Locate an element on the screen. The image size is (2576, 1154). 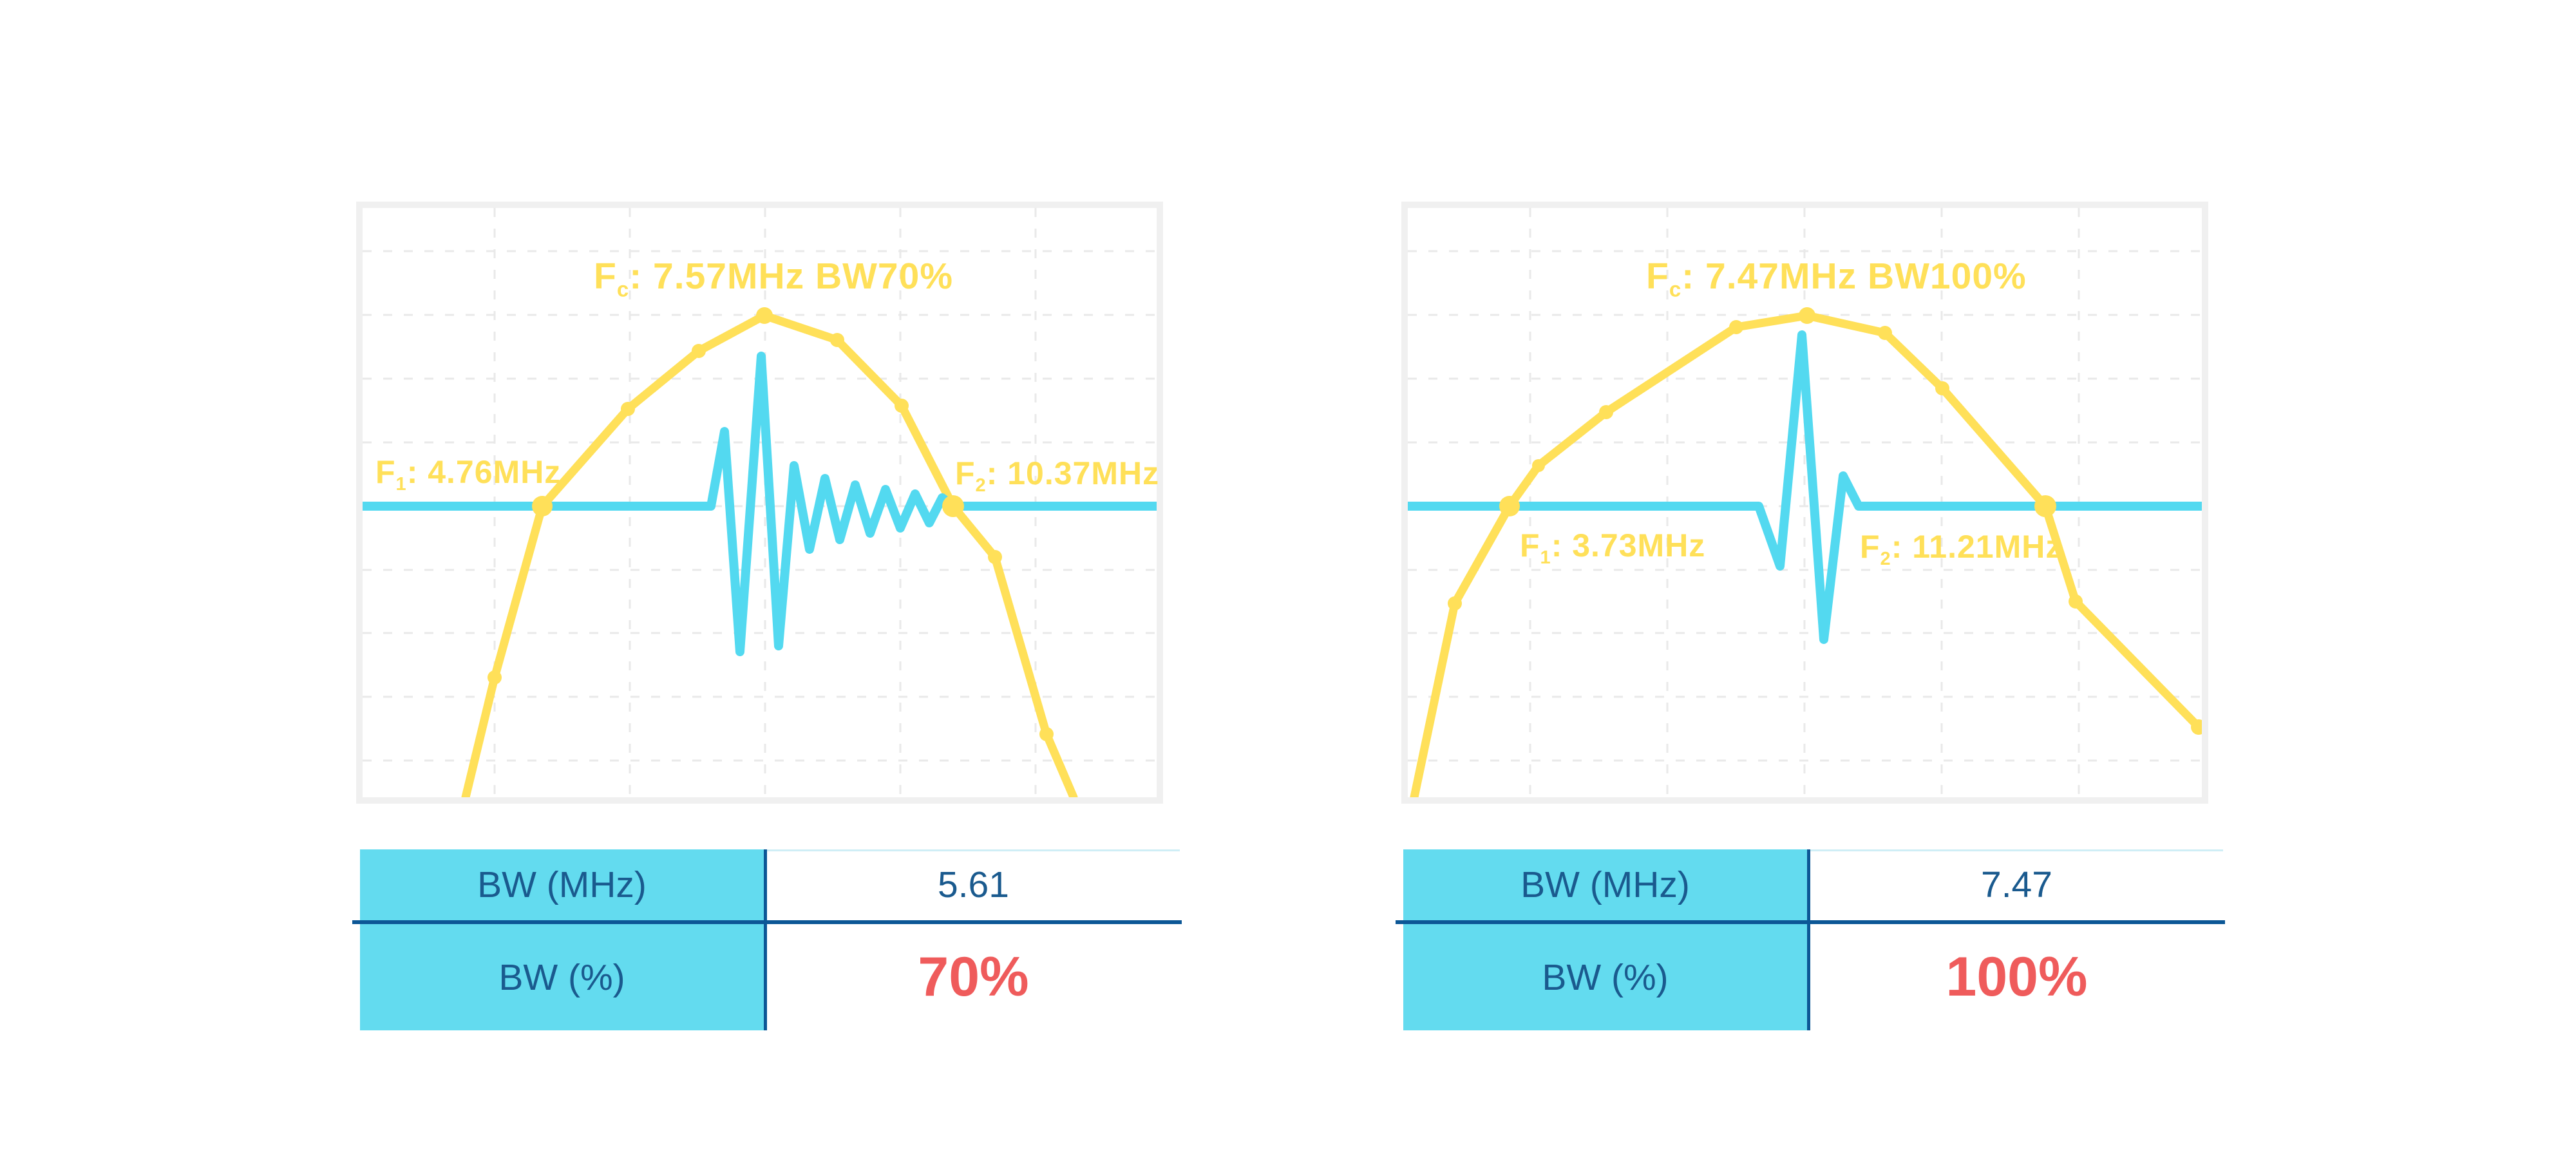
f1-annotation-left: F1: 4.76MHz is located at coordinates (468, 473).